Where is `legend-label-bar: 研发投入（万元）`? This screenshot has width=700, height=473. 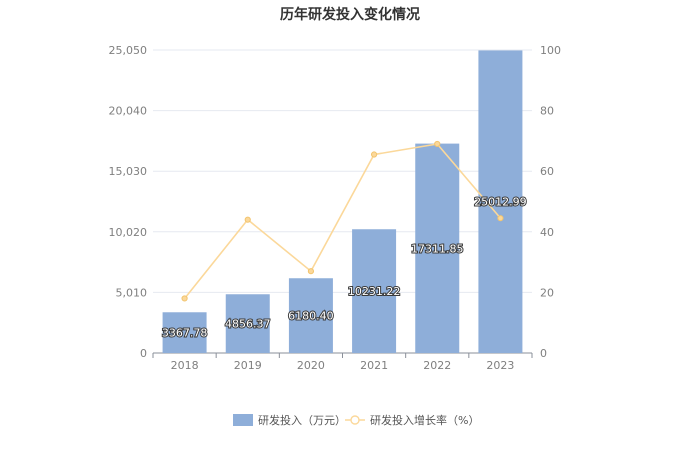
legend-label-bar: 研发投入（万元） is located at coordinates (302, 420).